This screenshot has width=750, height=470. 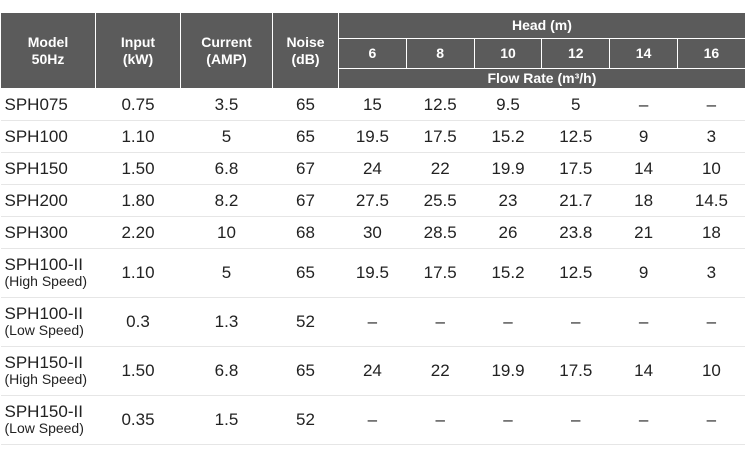 What do you see at coordinates (226, 371) in the screenshot?
I see `table-cell: 6.8` at bounding box center [226, 371].